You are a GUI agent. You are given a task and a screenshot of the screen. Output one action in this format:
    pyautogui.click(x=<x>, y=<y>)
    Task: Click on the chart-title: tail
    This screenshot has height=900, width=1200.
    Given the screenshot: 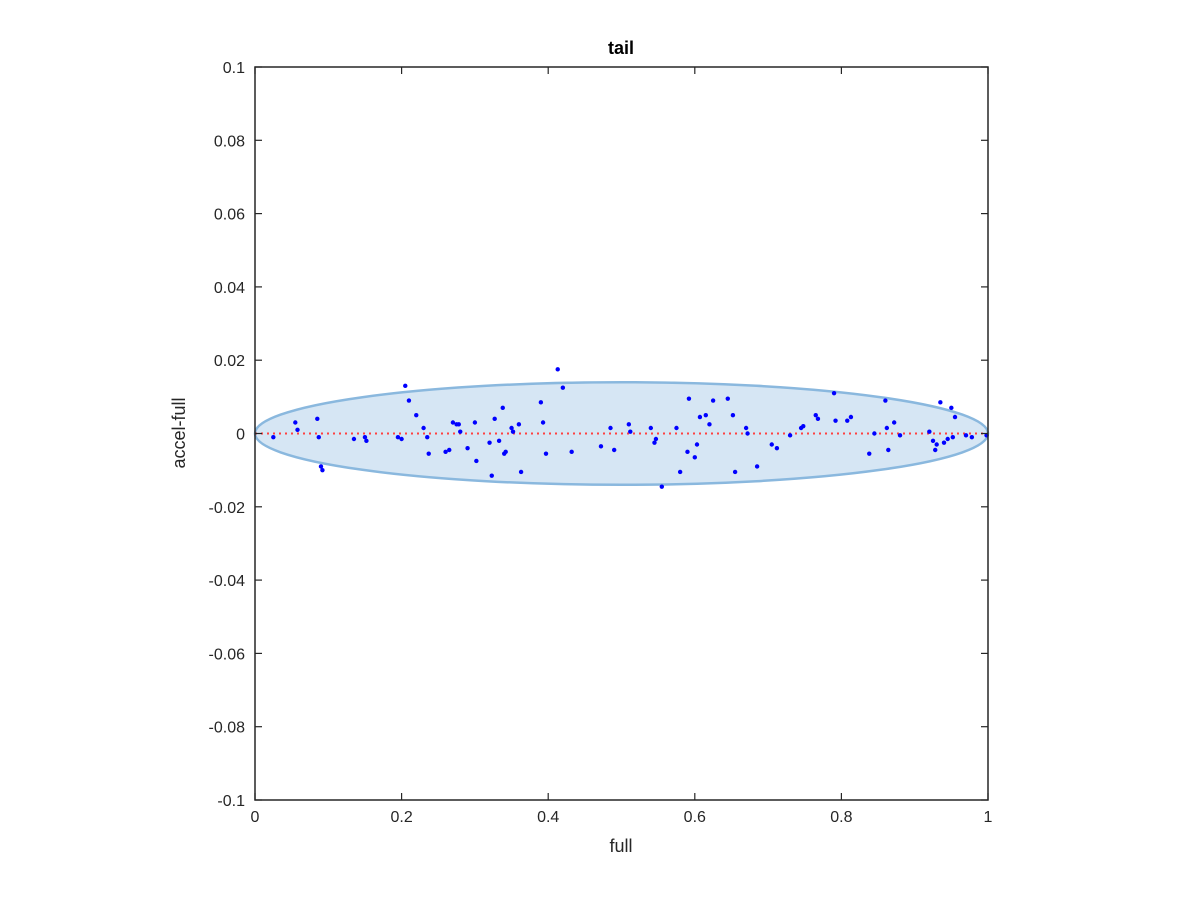 What is the action you would take?
    pyautogui.click(x=621, y=48)
    